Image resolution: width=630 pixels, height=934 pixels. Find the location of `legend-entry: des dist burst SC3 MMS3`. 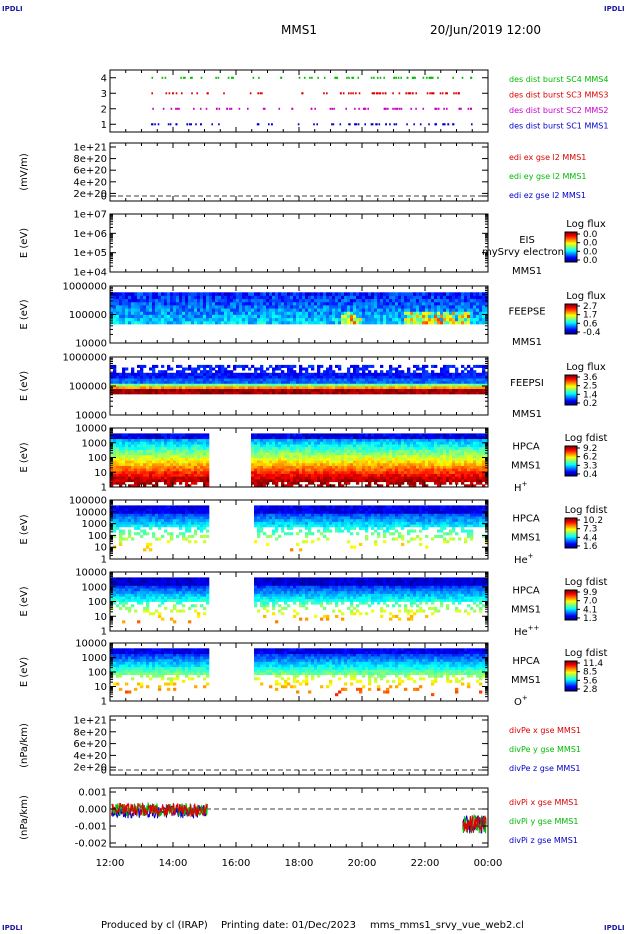

legend-entry: des dist burst SC3 MMS3 is located at coordinates (558, 95).